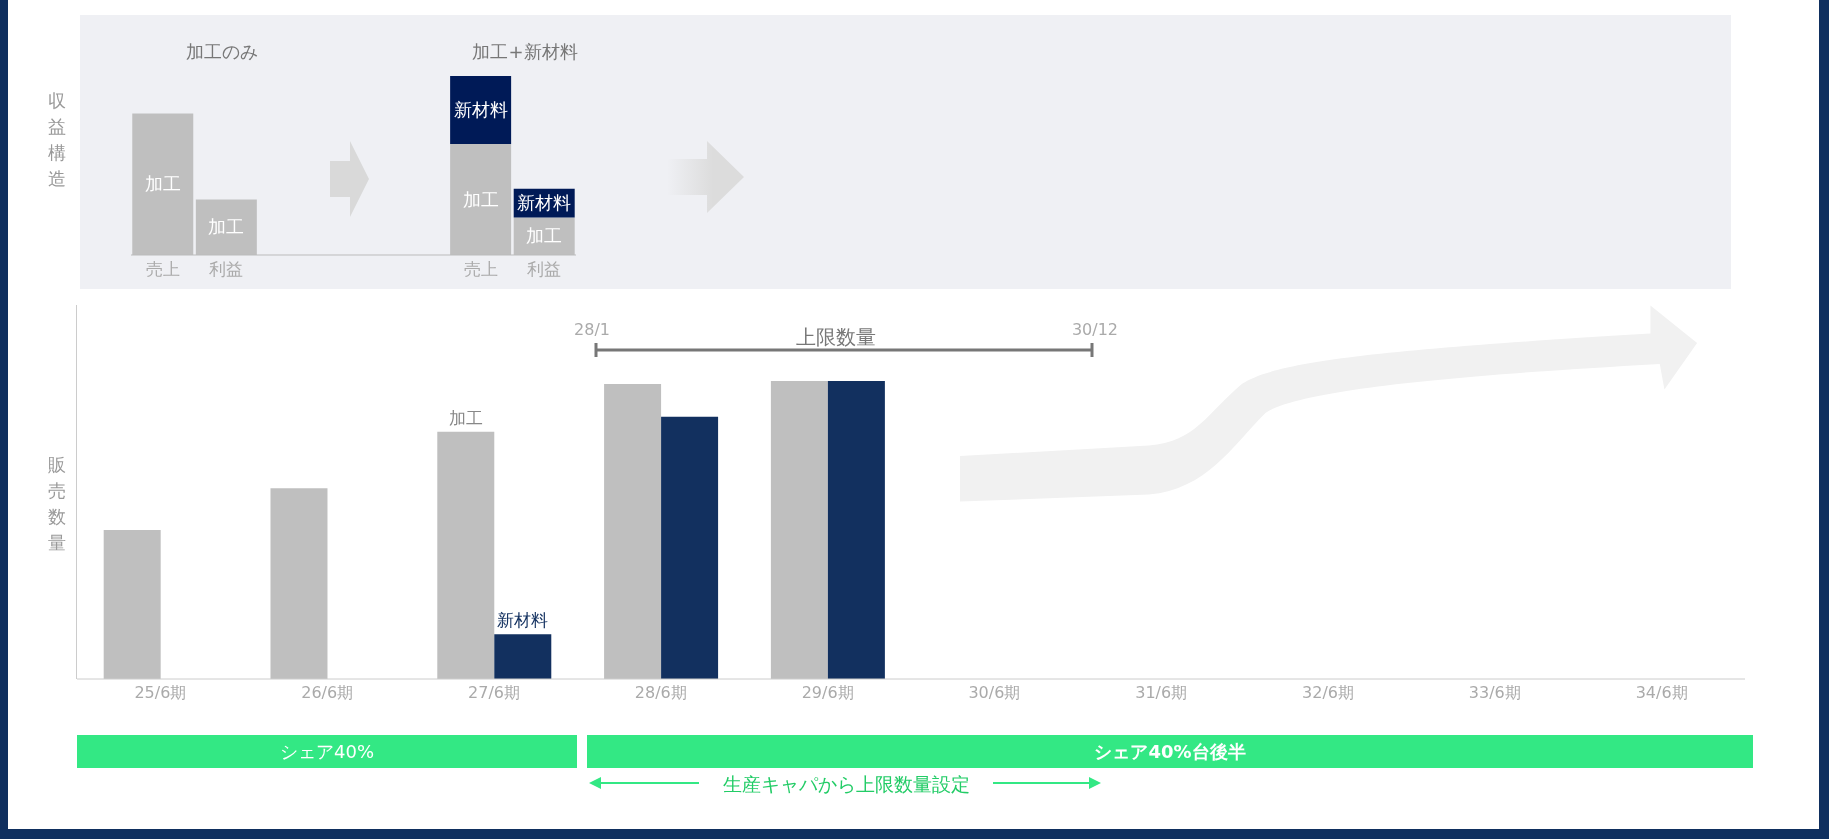  Describe the element at coordinates (1161, 693) in the screenshot. I see `x-tick-label: 31/6期` at that location.